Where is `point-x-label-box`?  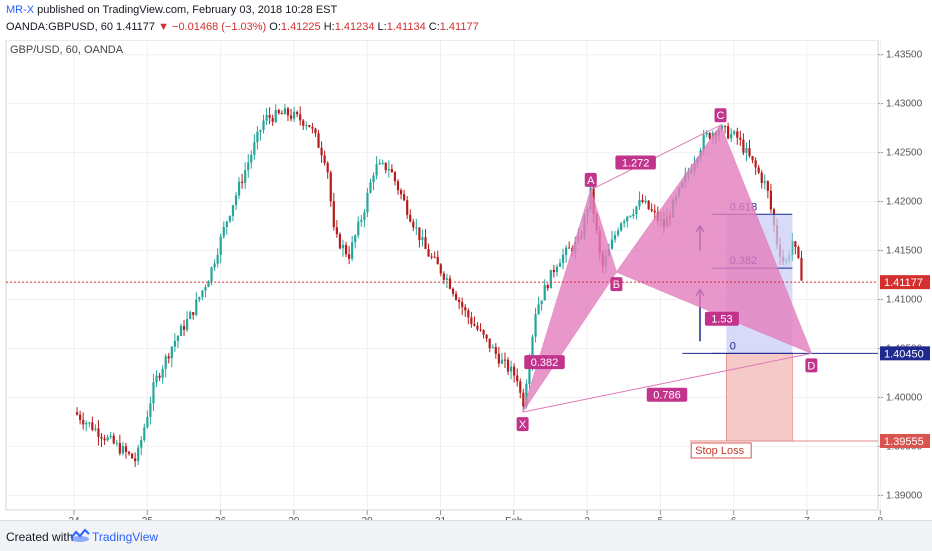
point-x-label-box is located at coordinates (522, 424).